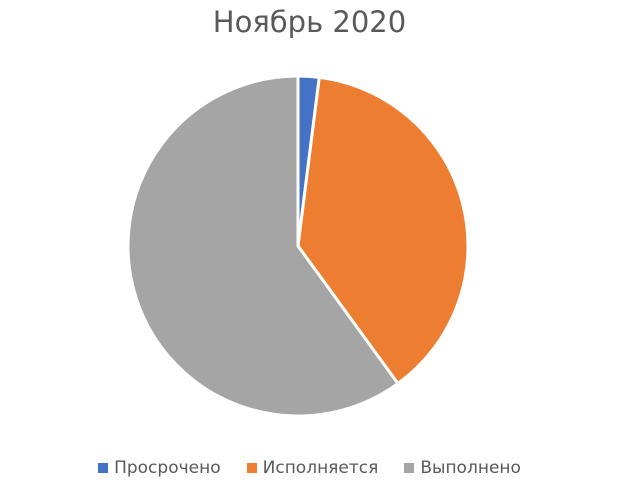  Describe the element at coordinates (103, 468) in the screenshot. I see `legend-swatch-overdue` at that location.